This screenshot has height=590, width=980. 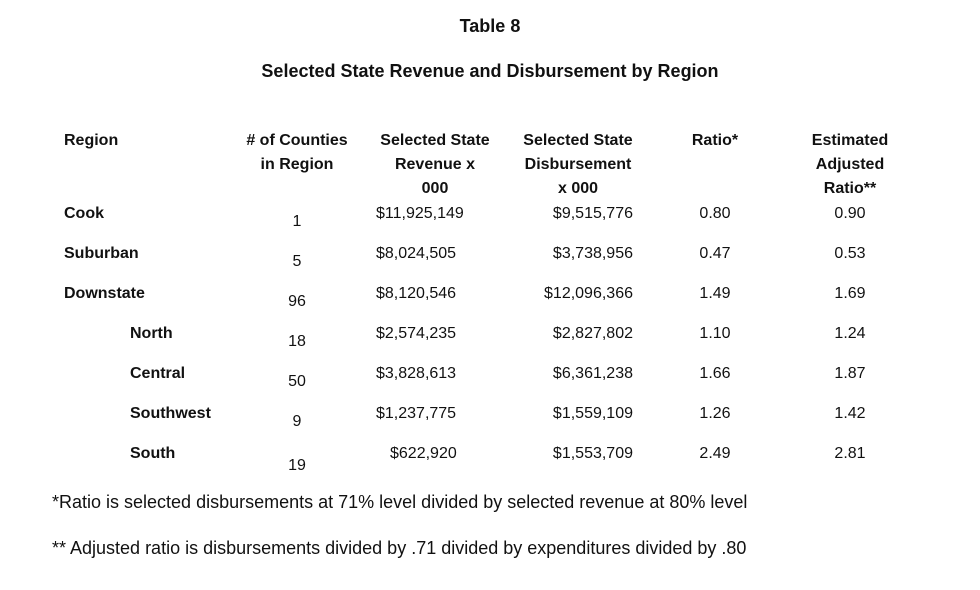 I want to click on cell-disbursement: $6,361,238, so click(x=592, y=373).